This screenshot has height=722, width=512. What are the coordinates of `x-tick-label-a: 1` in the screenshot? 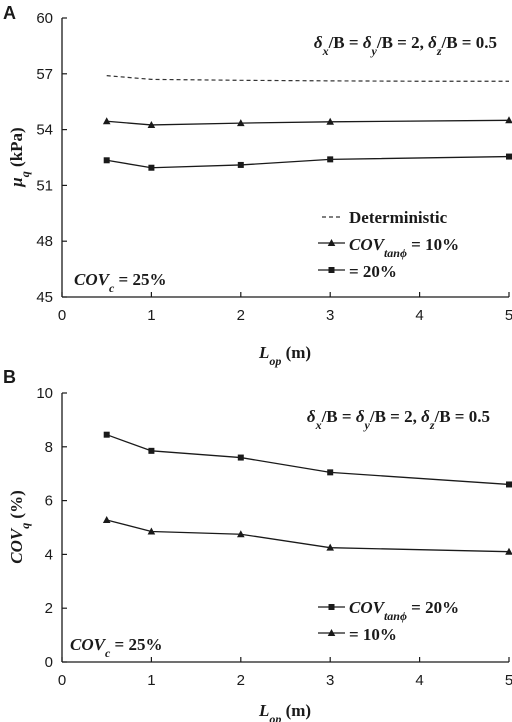 It's located at (151, 315).